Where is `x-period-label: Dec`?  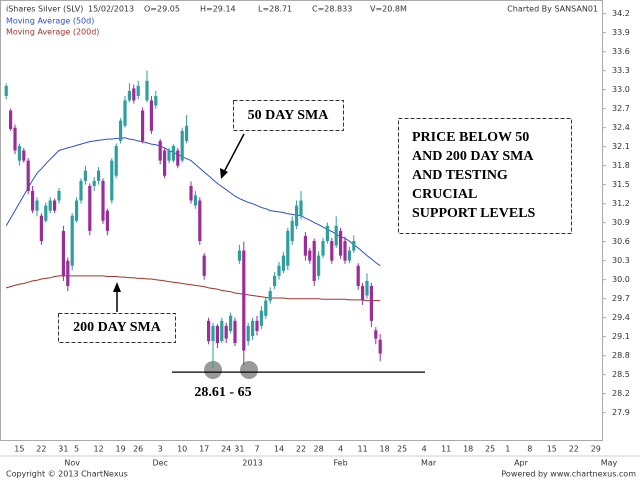
x-period-label: Dec is located at coordinates (159, 463).